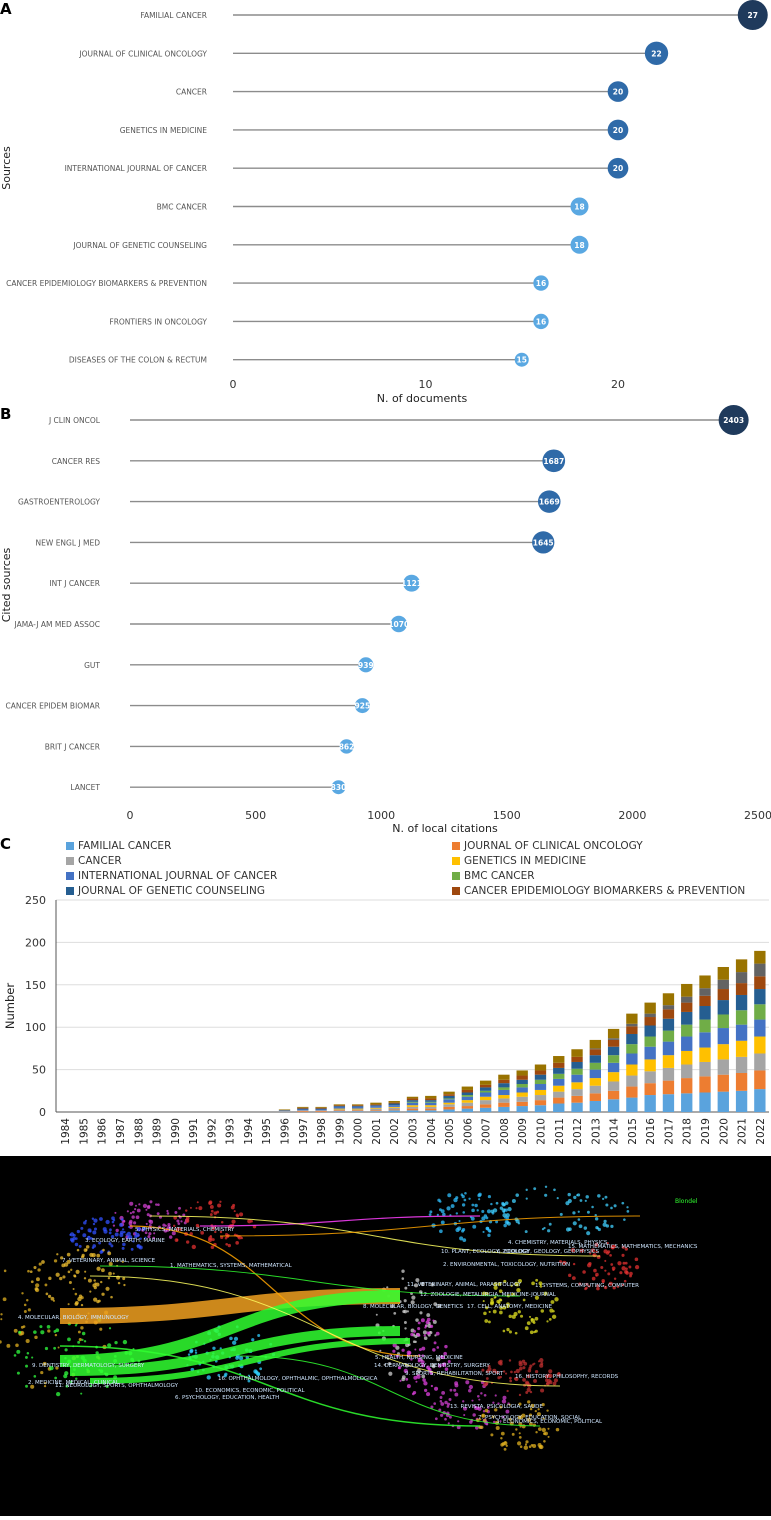 This screenshot has height=1520, width=771. Describe the element at coordinates (761, 1131) in the screenshot. I see `x-tick-label: 2022` at that location.